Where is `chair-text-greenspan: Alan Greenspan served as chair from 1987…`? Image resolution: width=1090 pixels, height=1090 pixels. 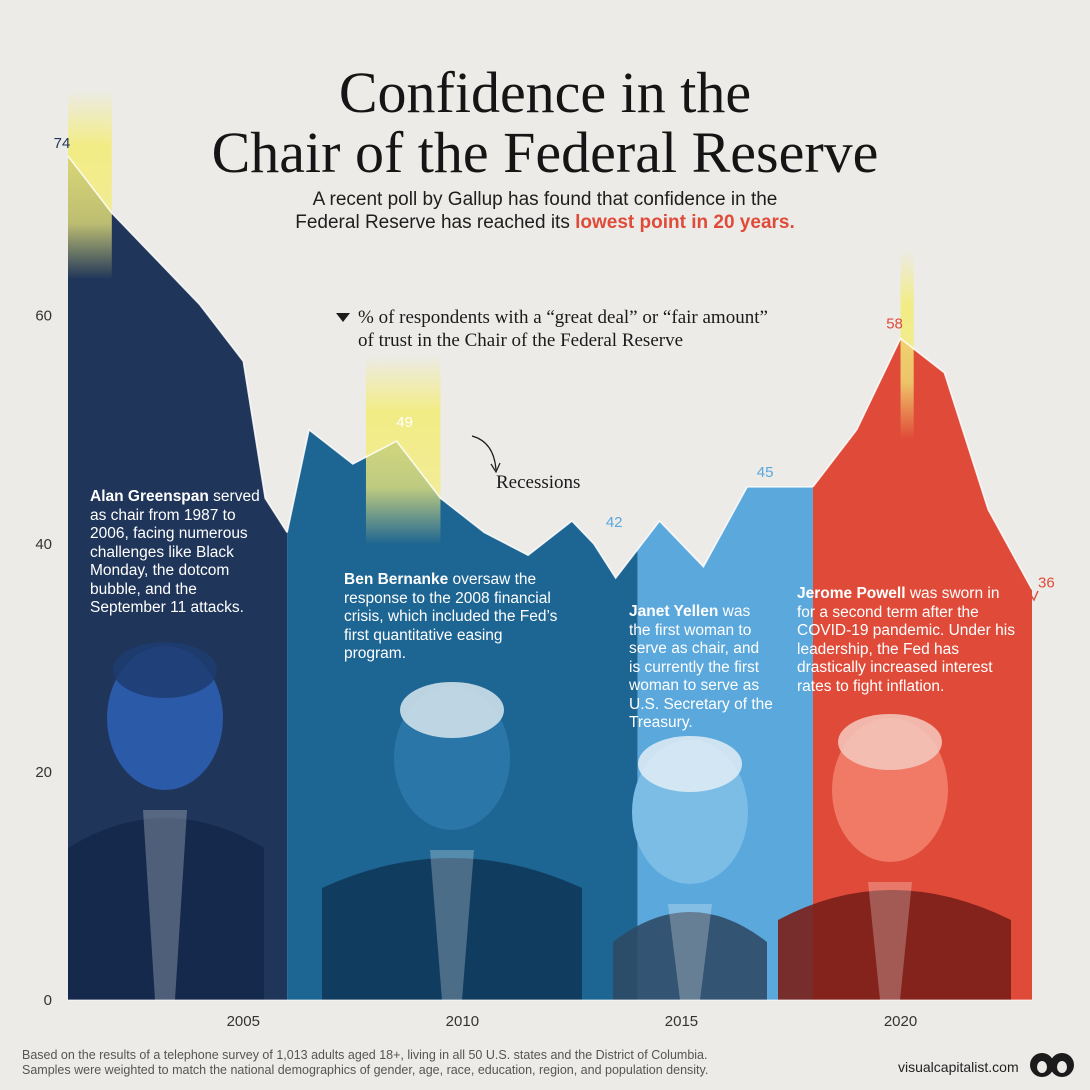
chair-text-greenspan: Alan Greenspan served as chair from 1987… is located at coordinates (182, 553).